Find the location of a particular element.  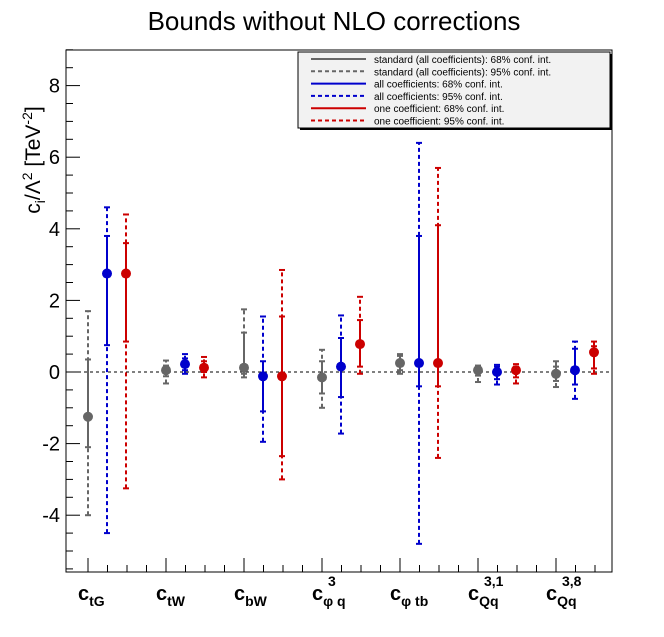

y-tick-label: 0 is located at coordinates (54, 373).